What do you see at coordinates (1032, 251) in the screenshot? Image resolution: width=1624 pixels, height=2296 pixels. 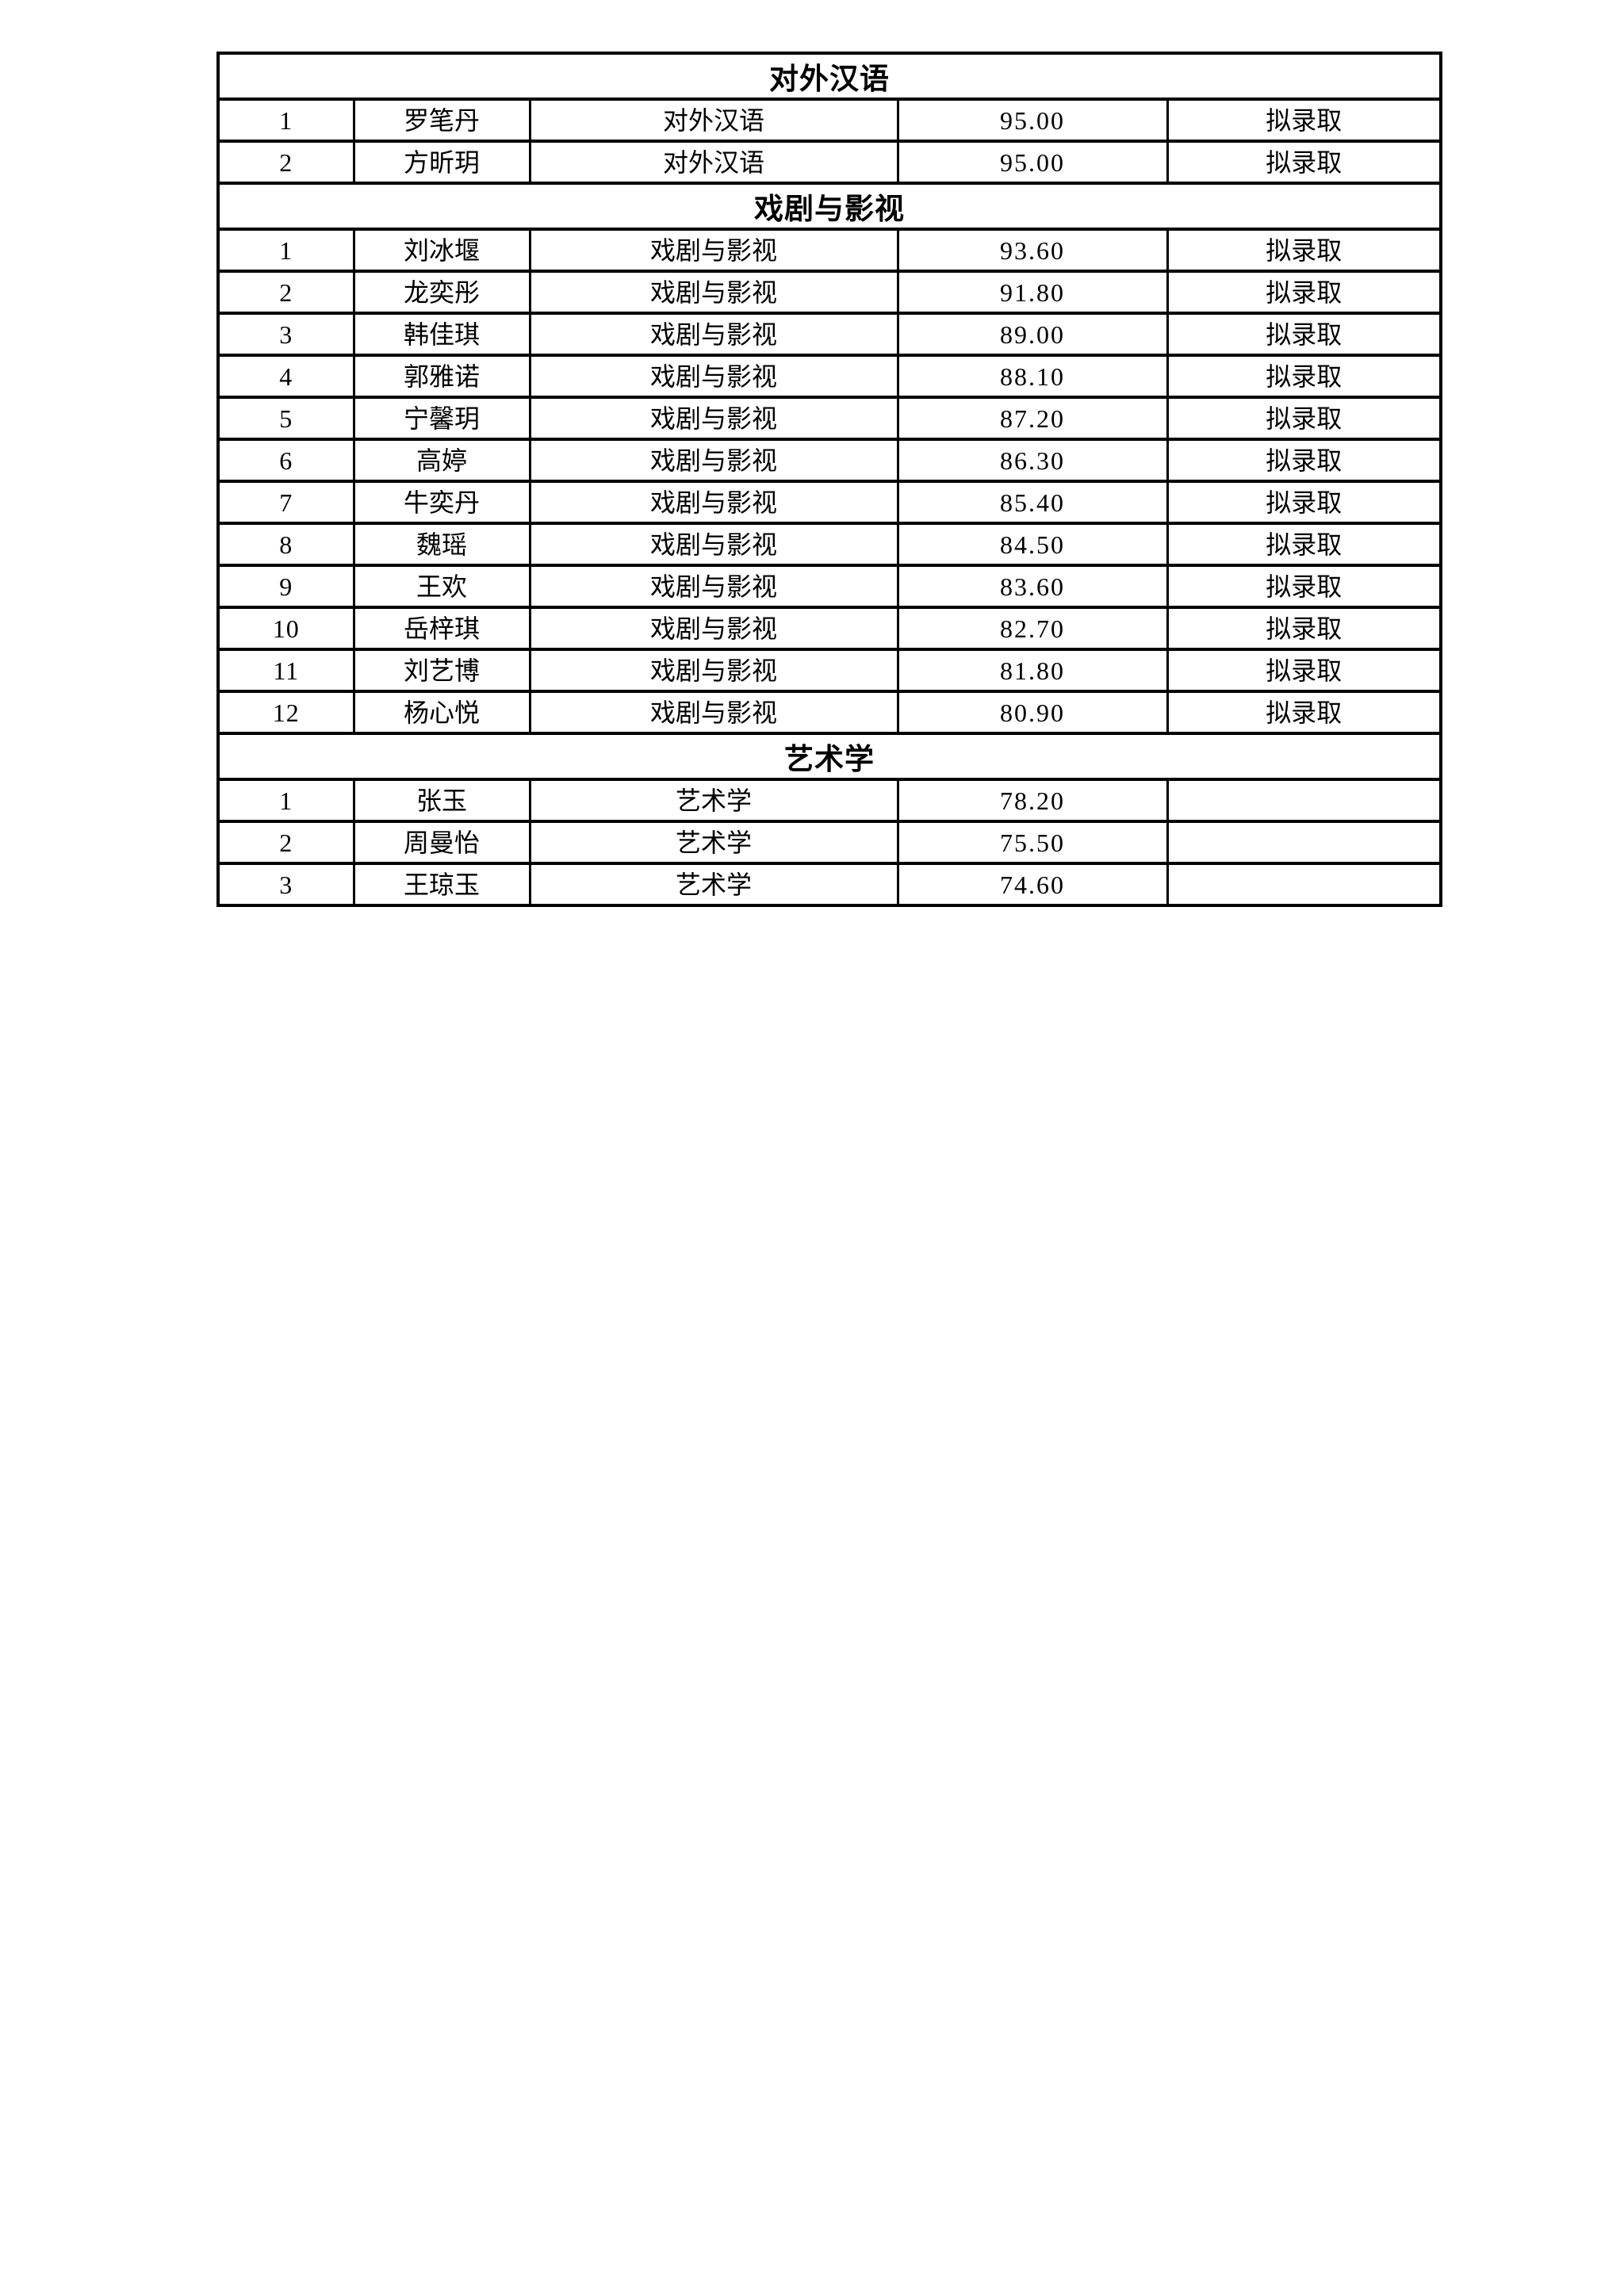 I see `score-cell: 93.60` at bounding box center [1032, 251].